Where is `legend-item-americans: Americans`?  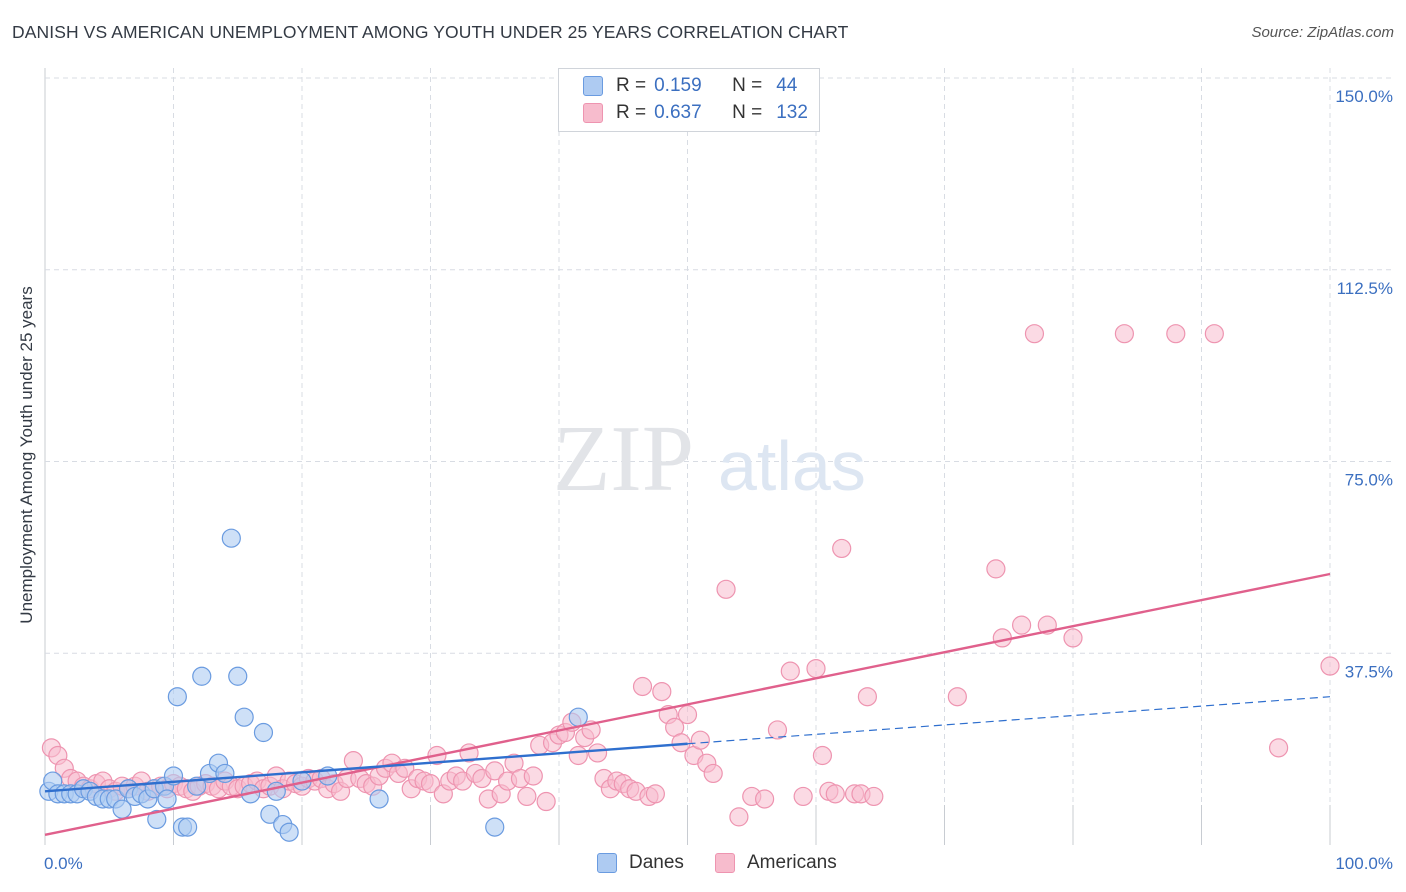 legend-item-americans: Americans is located at coordinates (776, 863).